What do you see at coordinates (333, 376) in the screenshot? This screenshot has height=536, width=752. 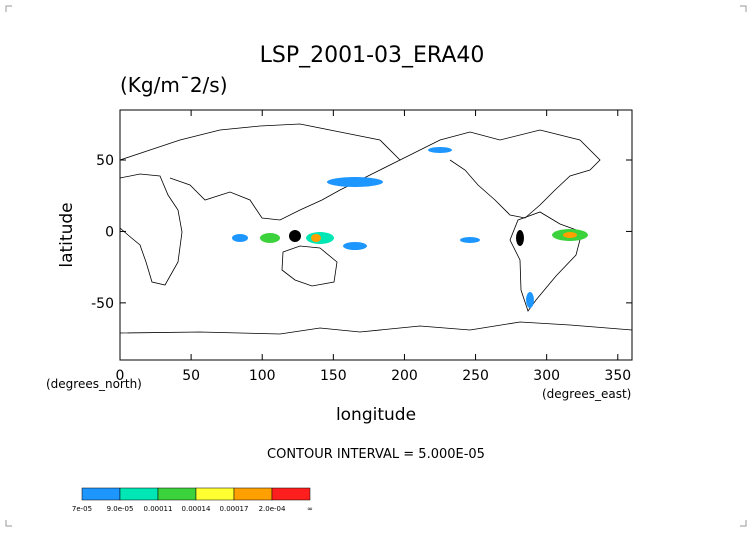 I see `x-tick-label: 150` at bounding box center [333, 376].